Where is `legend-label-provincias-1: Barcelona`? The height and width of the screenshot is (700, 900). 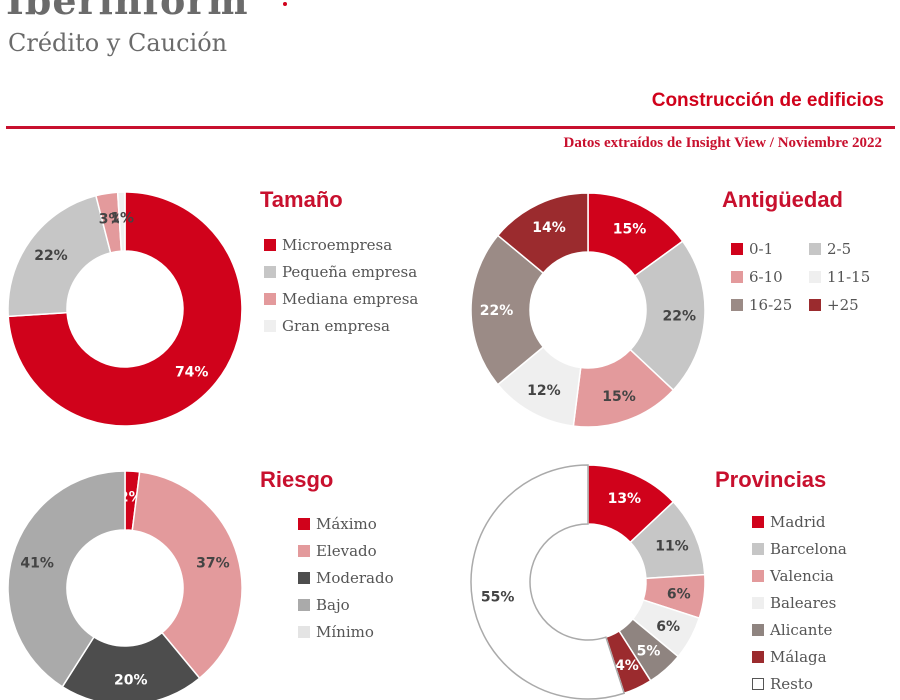
legend-label-provincias-1: Barcelona is located at coordinates (808, 549).